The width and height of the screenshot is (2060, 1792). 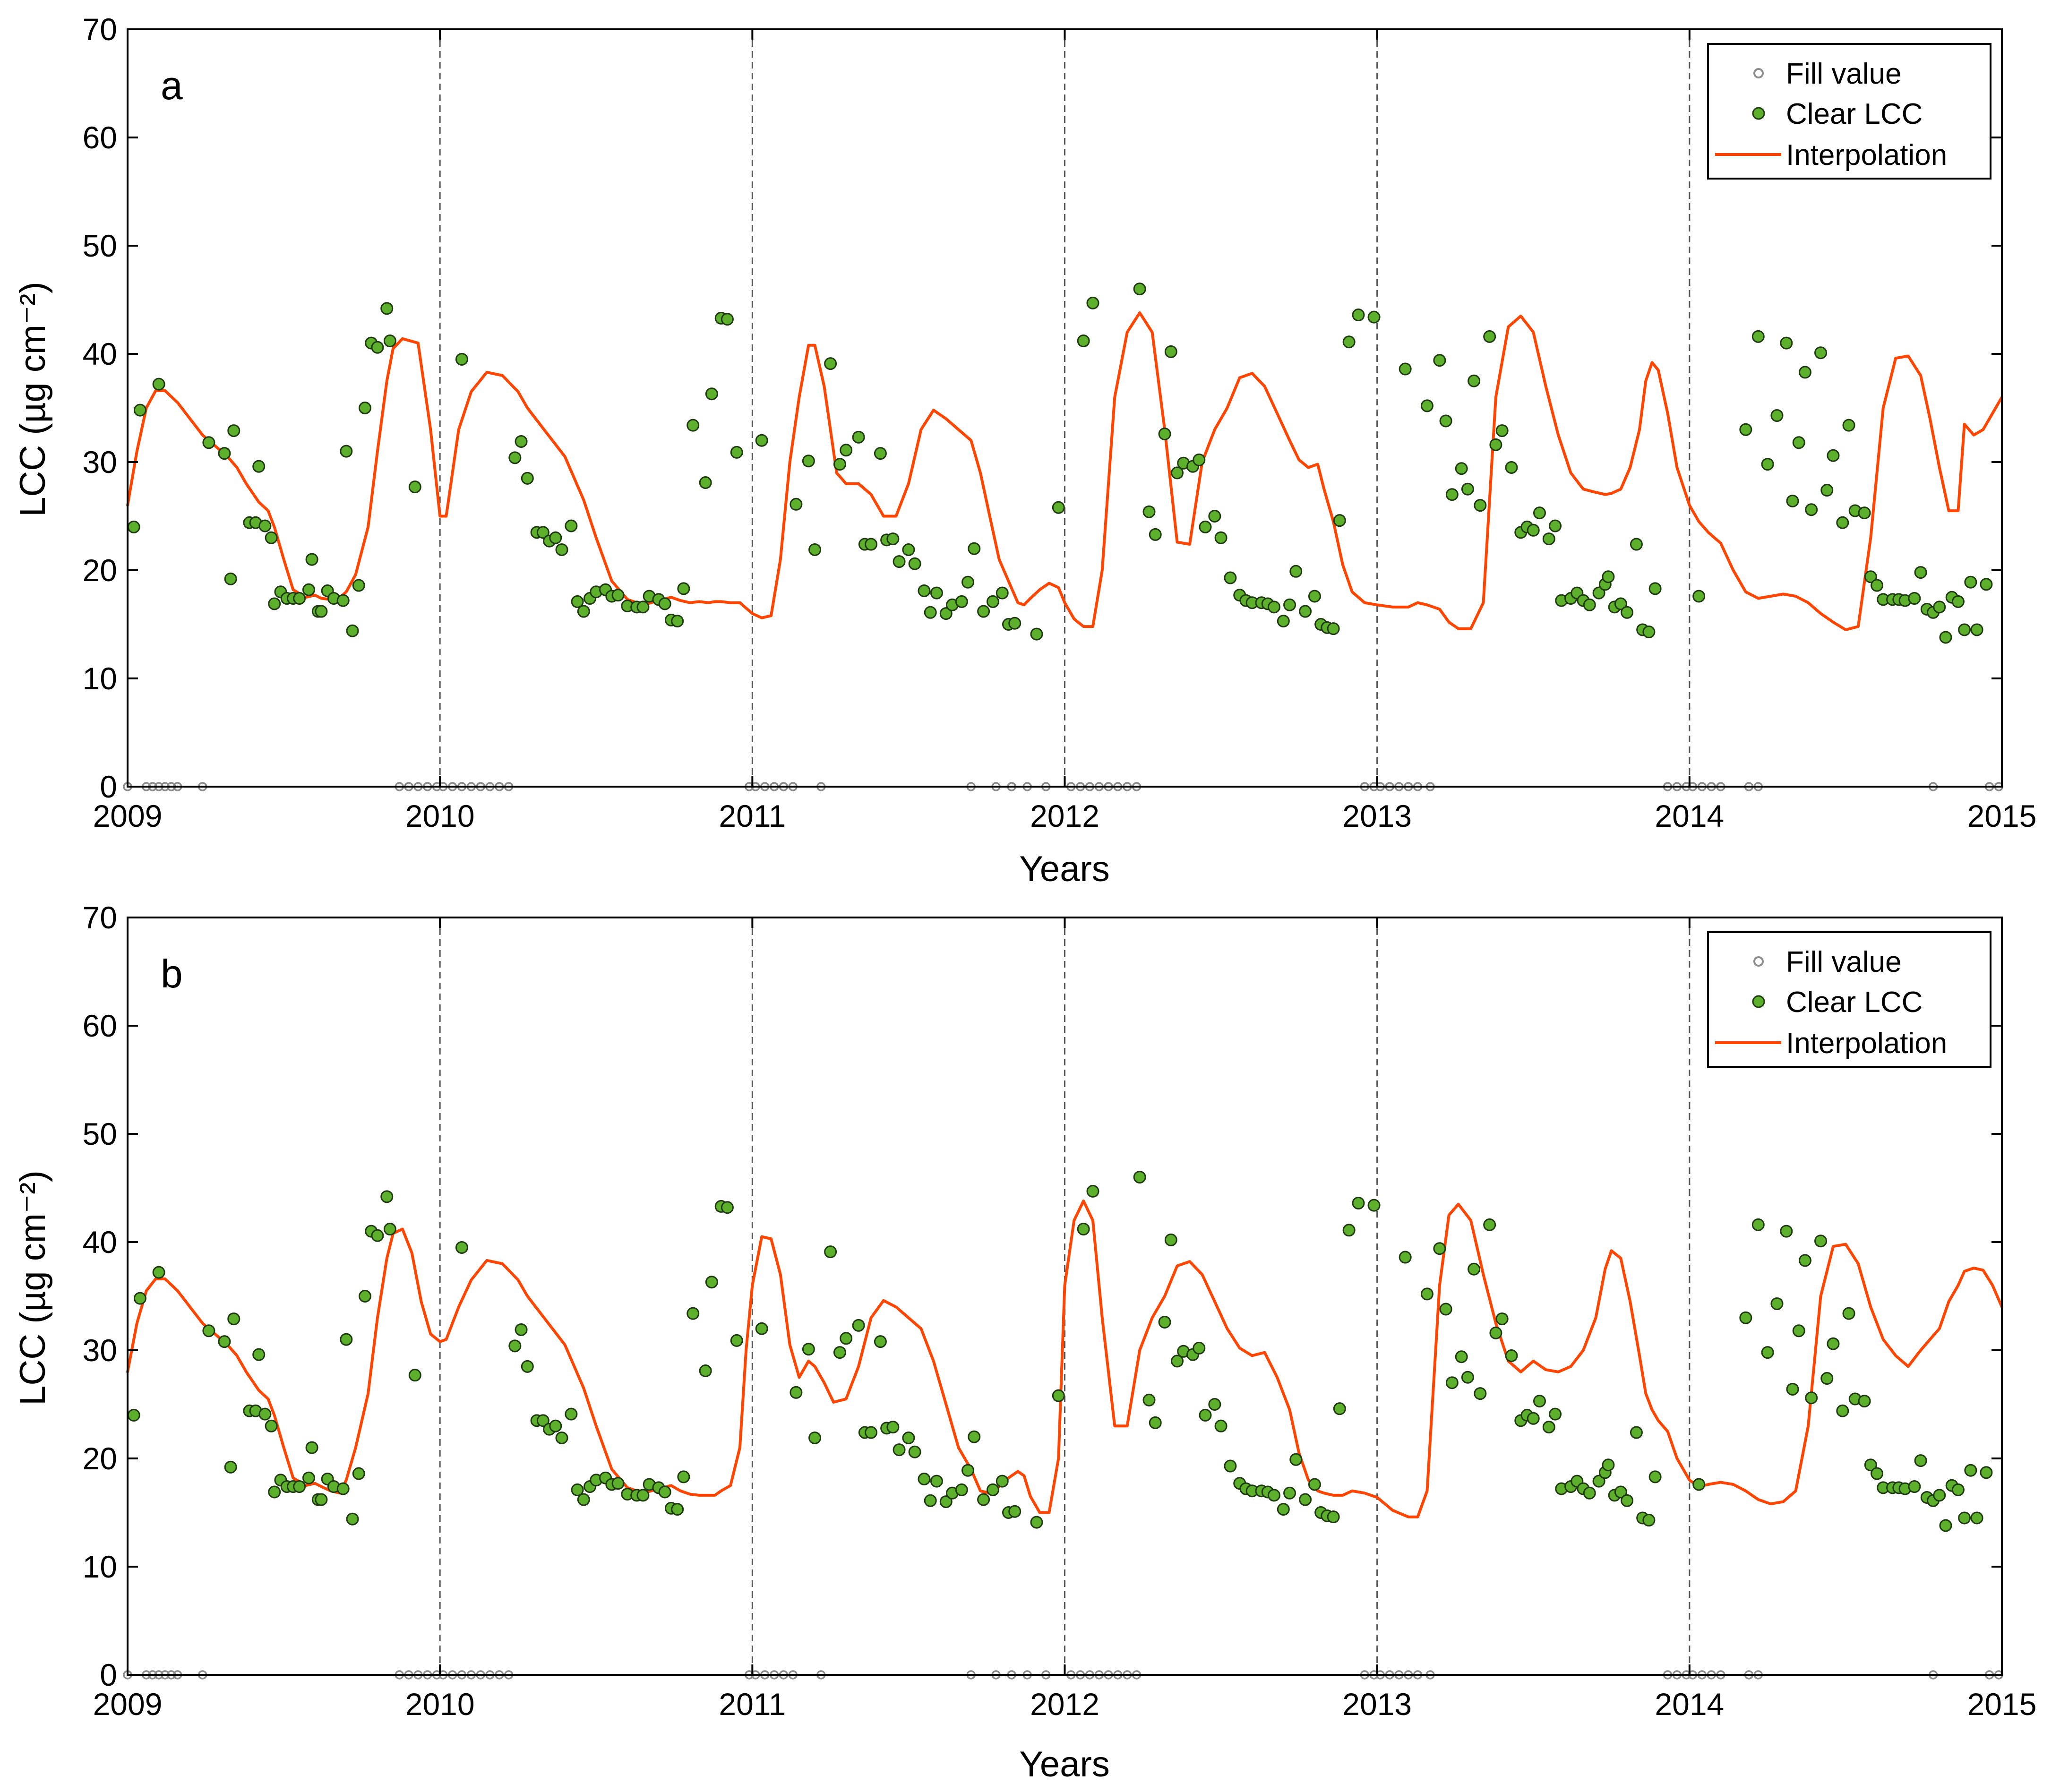 What do you see at coordinates (1064, 815) in the screenshot?
I see `panel-a-xtick-label: 2012` at bounding box center [1064, 815].